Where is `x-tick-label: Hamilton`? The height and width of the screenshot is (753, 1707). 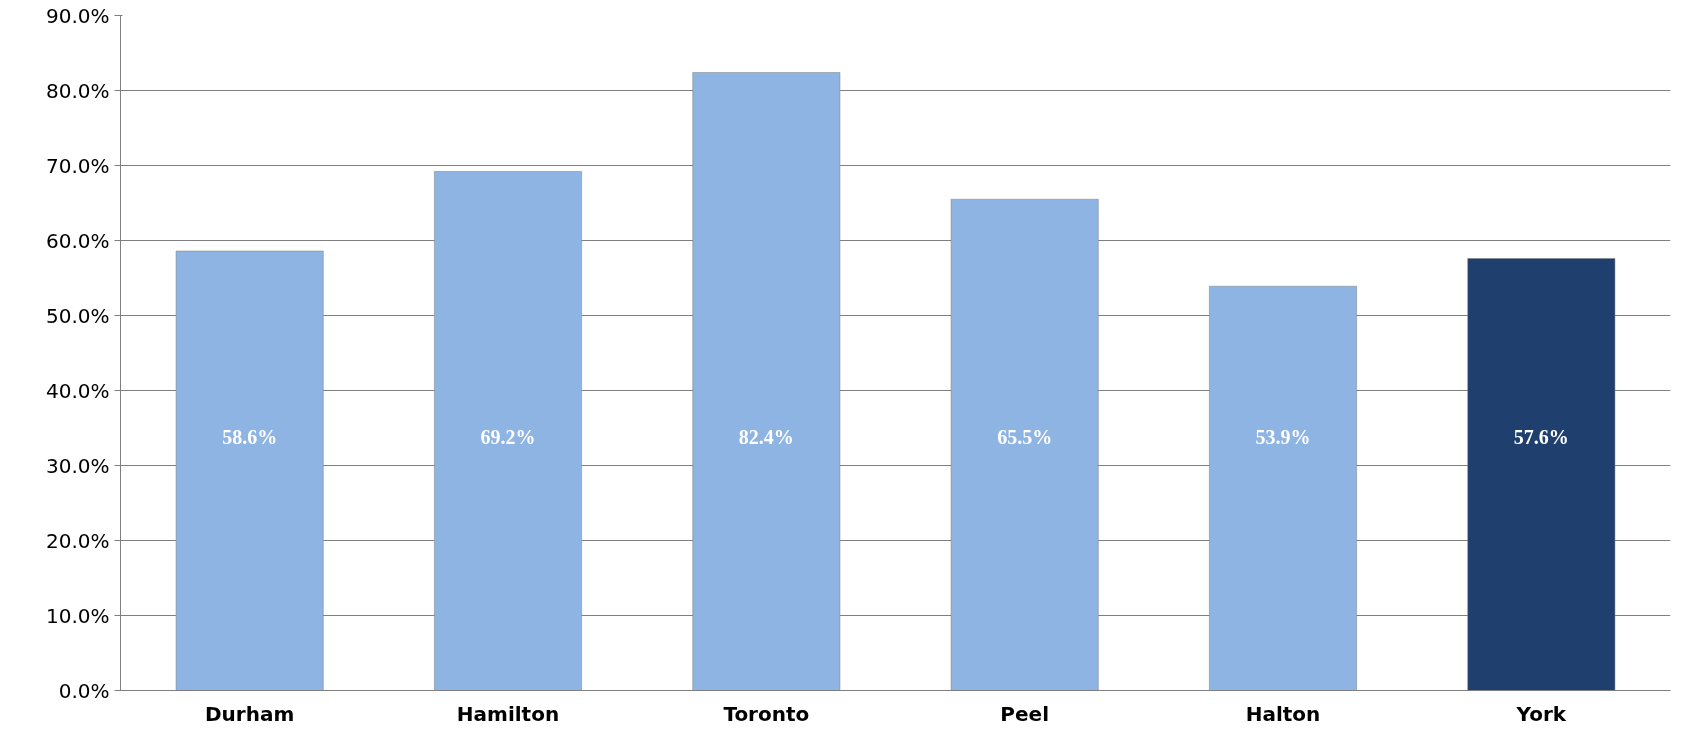
x-tick-label: Hamilton is located at coordinates (508, 713).